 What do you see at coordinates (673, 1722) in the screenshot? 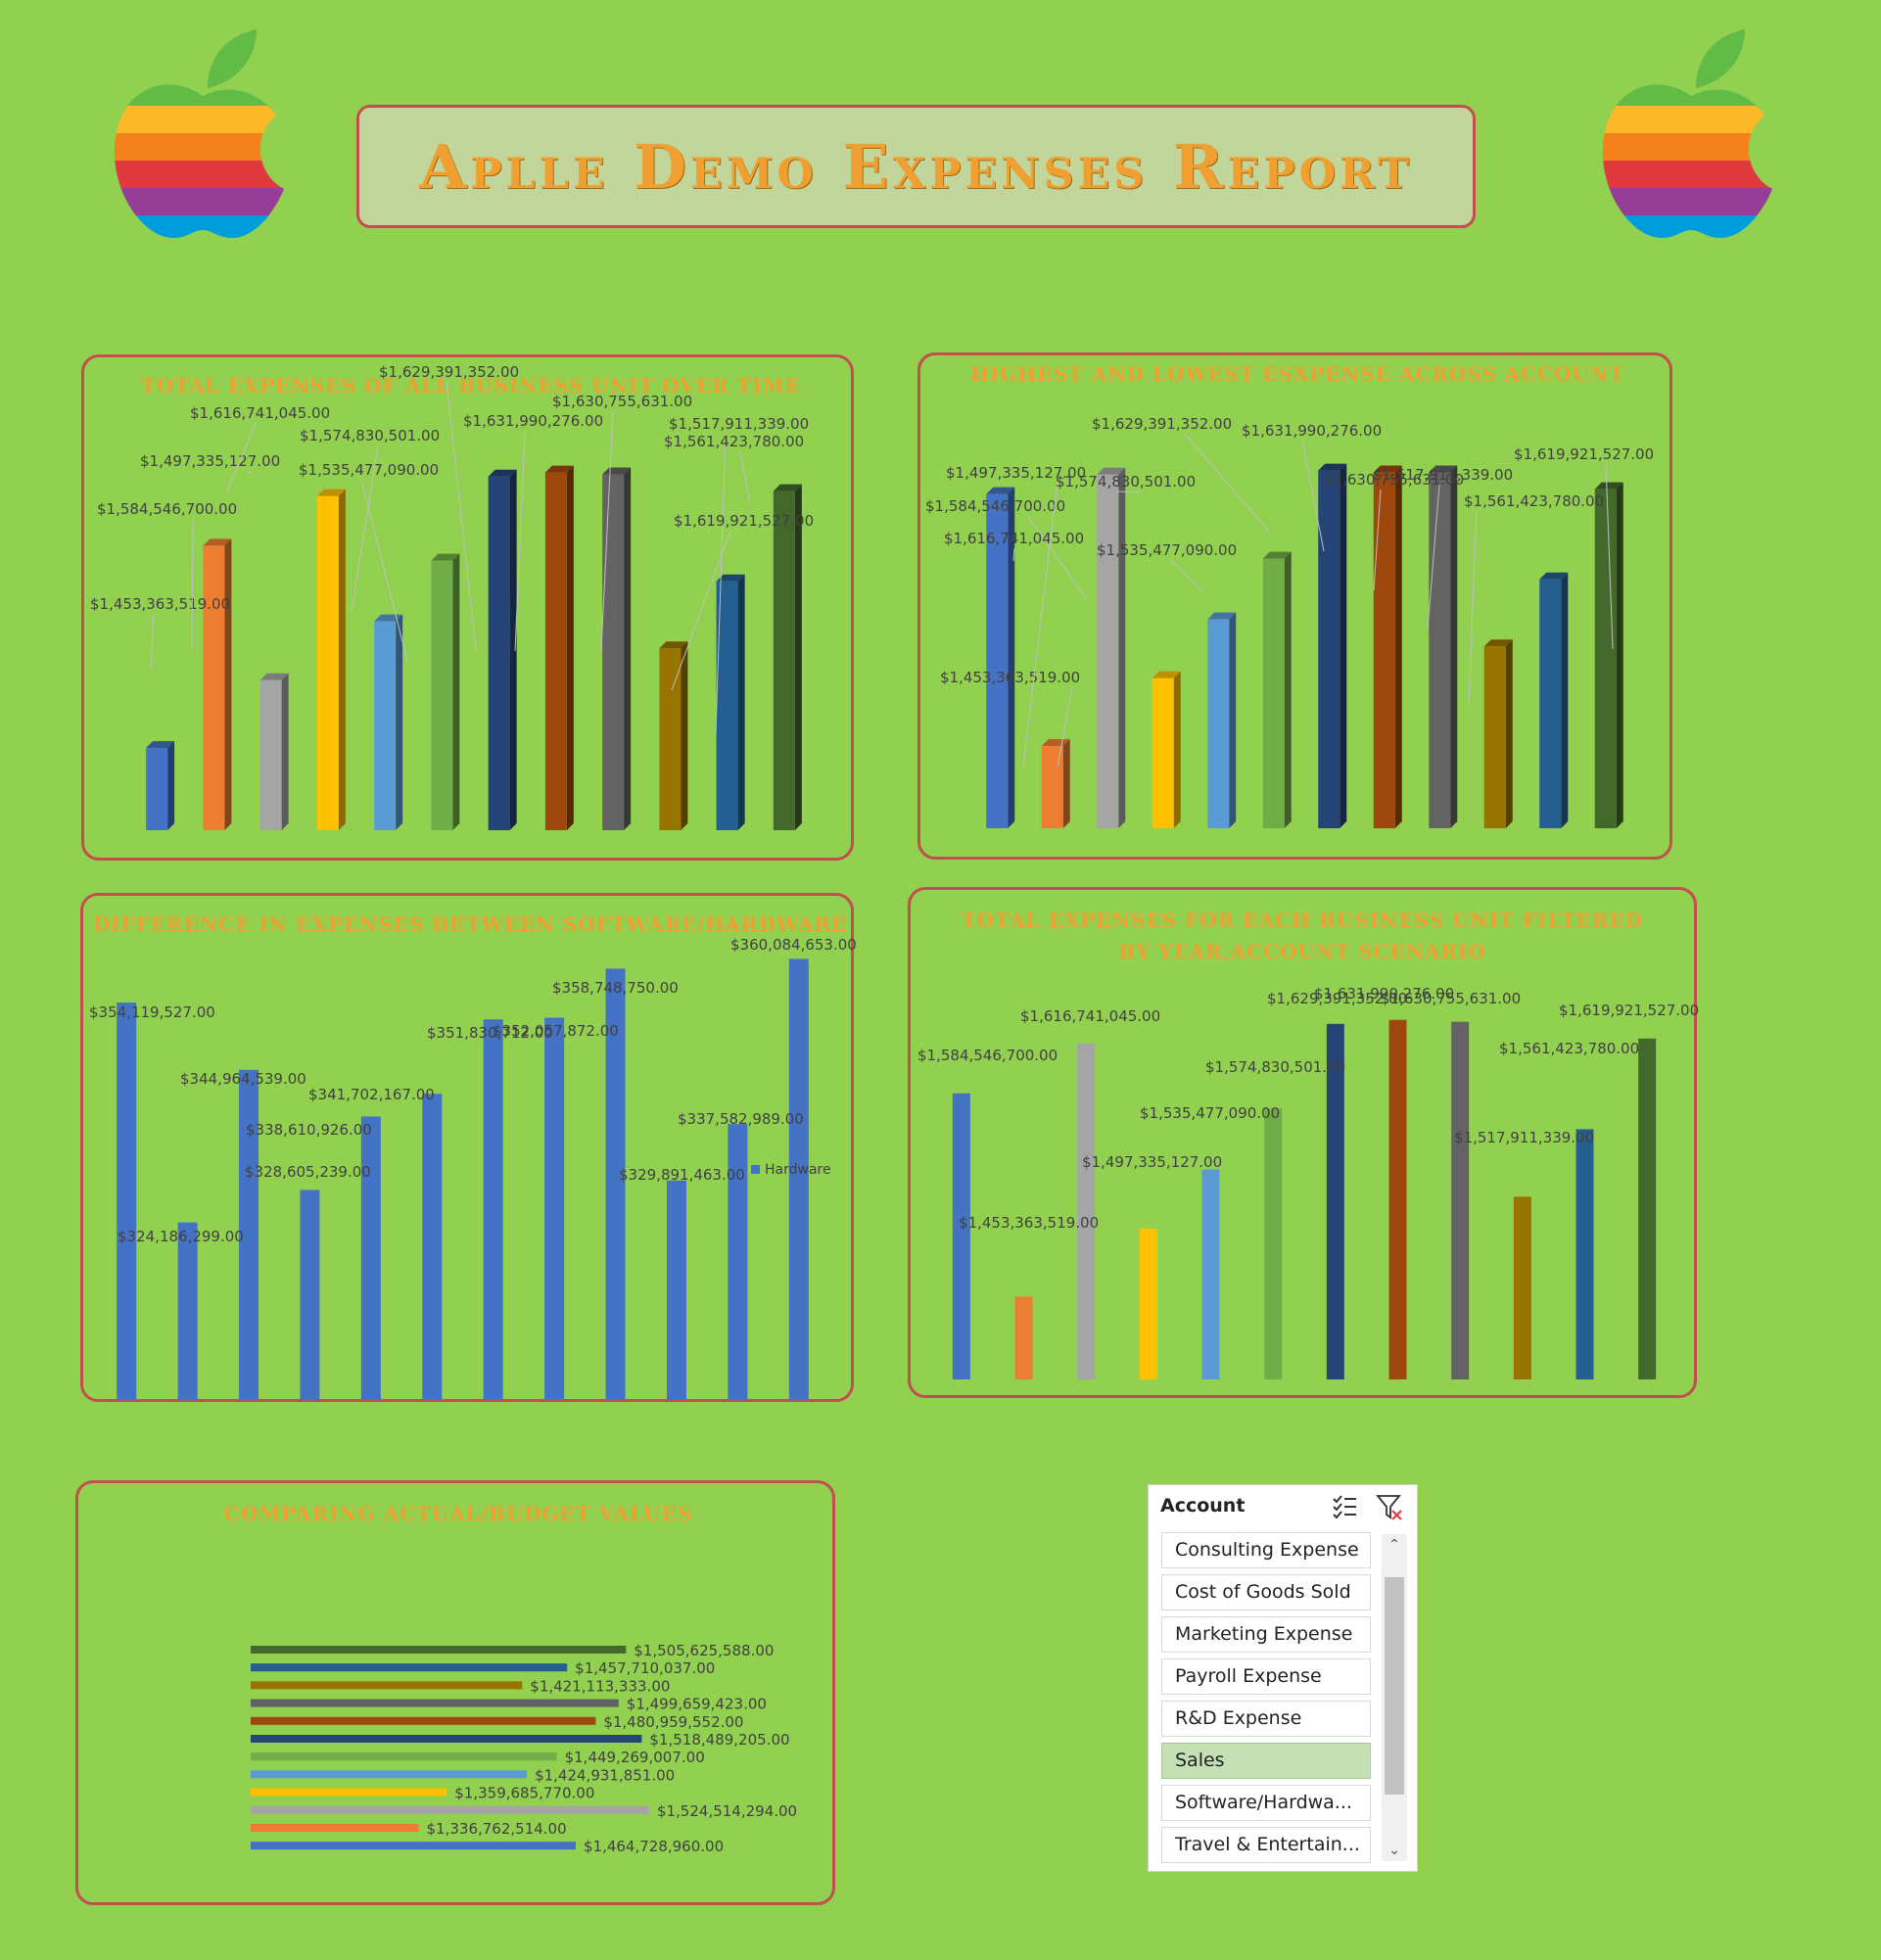
I see `data-label: $1,480,959,552.00` at bounding box center [673, 1722].